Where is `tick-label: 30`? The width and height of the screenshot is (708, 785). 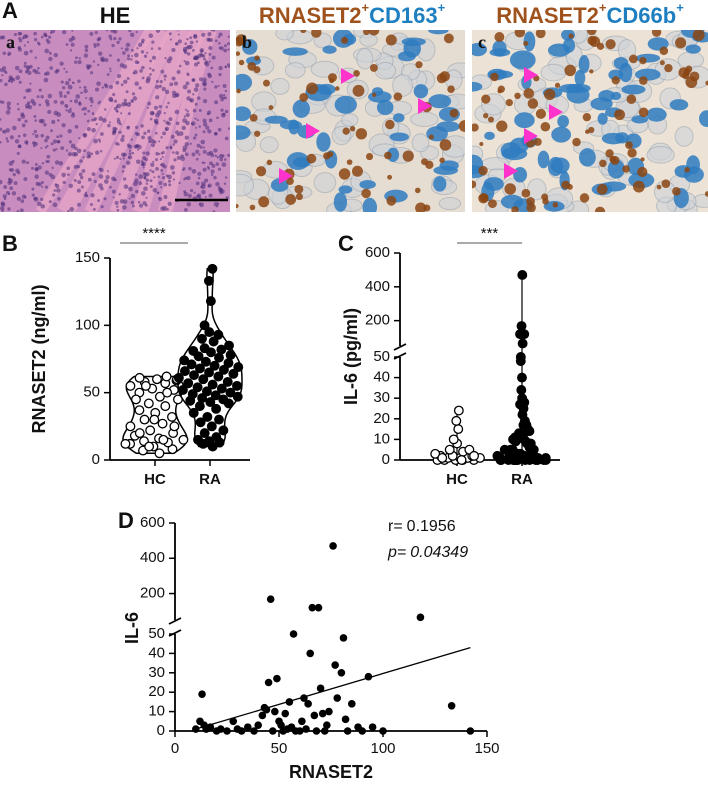
tick-label: 30 is located at coordinates (381, 397).